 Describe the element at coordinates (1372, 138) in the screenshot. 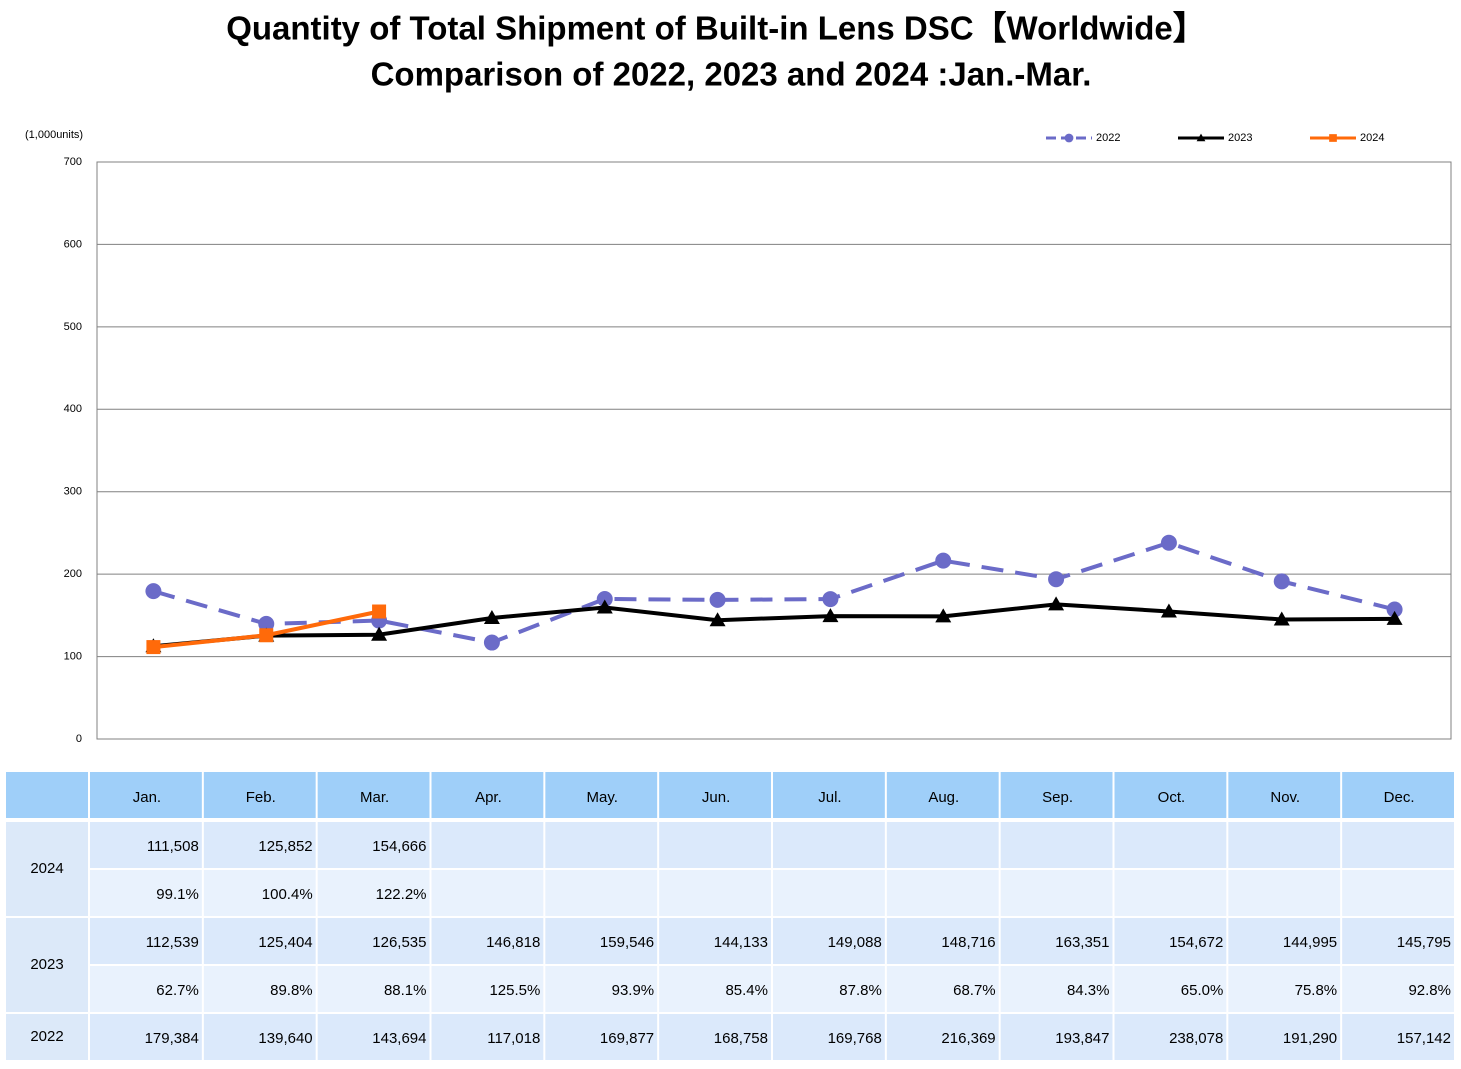

I see `legend-label: 2024` at that location.